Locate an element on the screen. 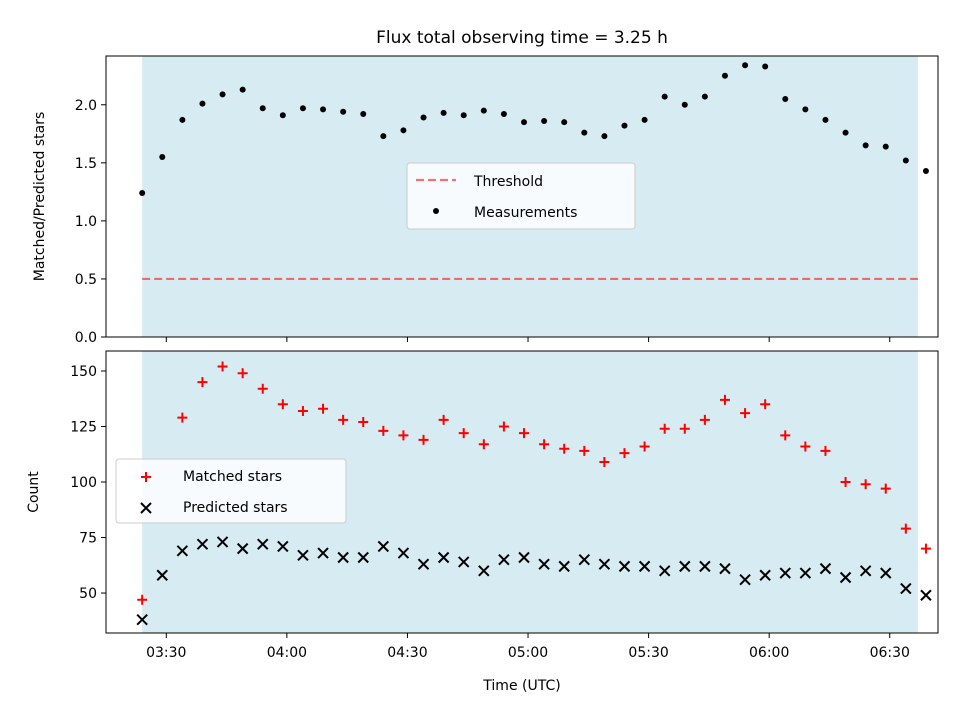  legend-predicted-swatch is located at coordinates (146, 508).